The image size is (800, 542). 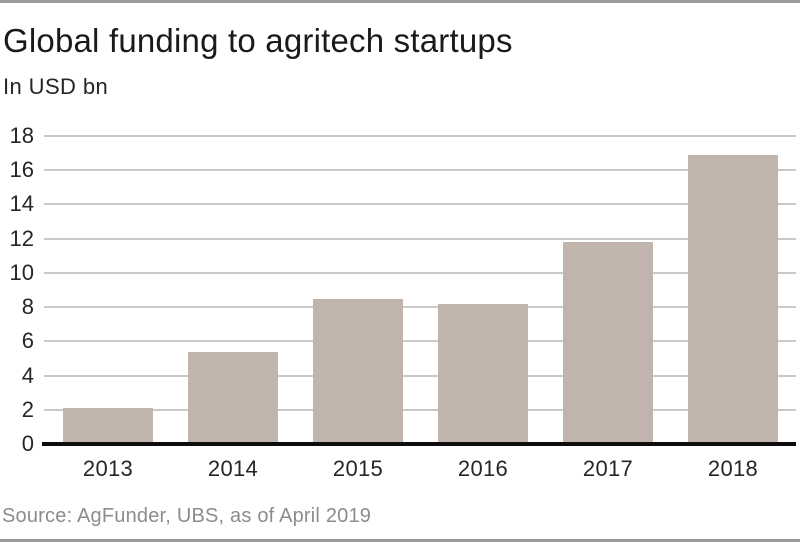 I want to click on chart-title: Global funding to agritech startups, so click(x=258, y=40).